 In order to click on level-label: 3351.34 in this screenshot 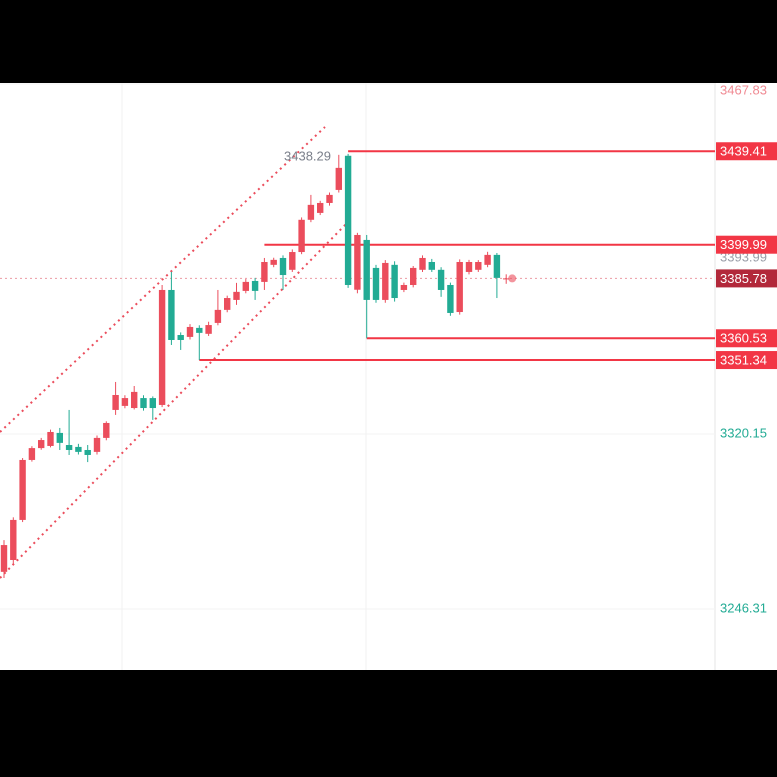, I will do `click(743, 359)`.